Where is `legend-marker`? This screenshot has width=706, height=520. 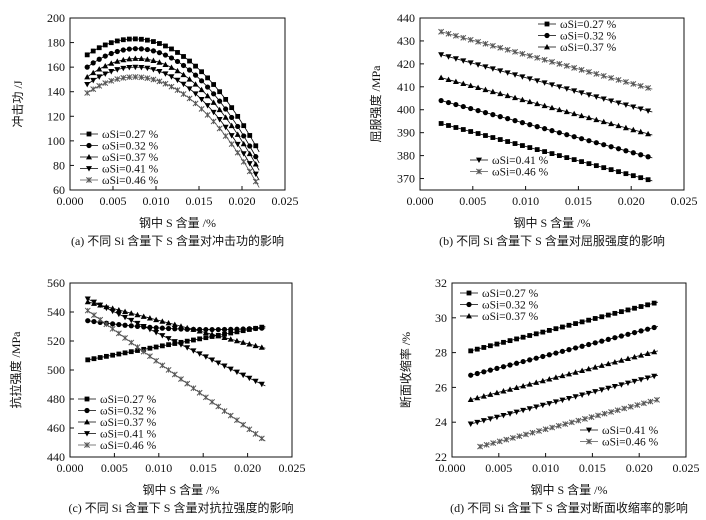 legend-marker is located at coordinates (89, 169).